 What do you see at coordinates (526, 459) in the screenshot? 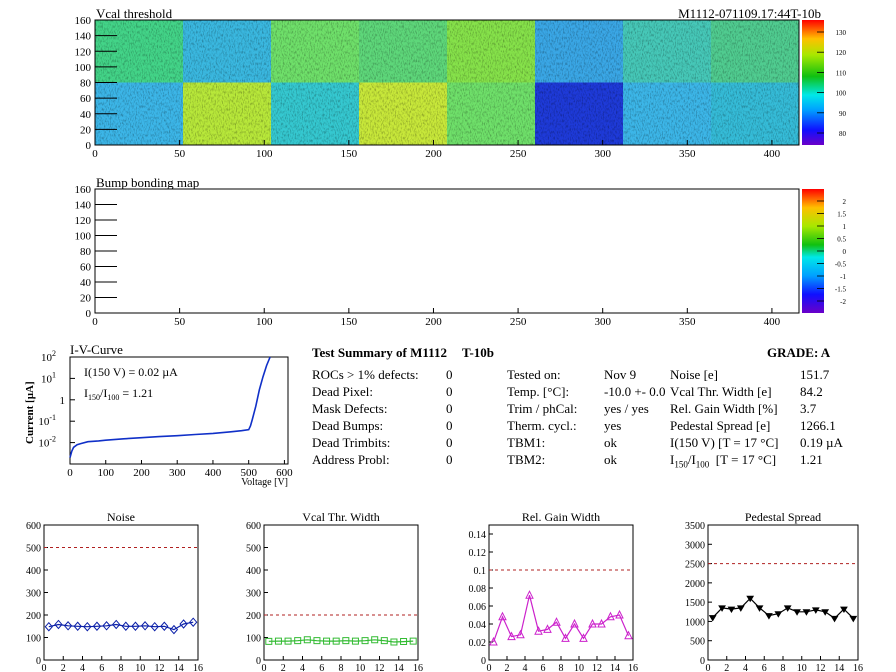
I see `summary-condition-label: TBM2:` at bounding box center [526, 459].